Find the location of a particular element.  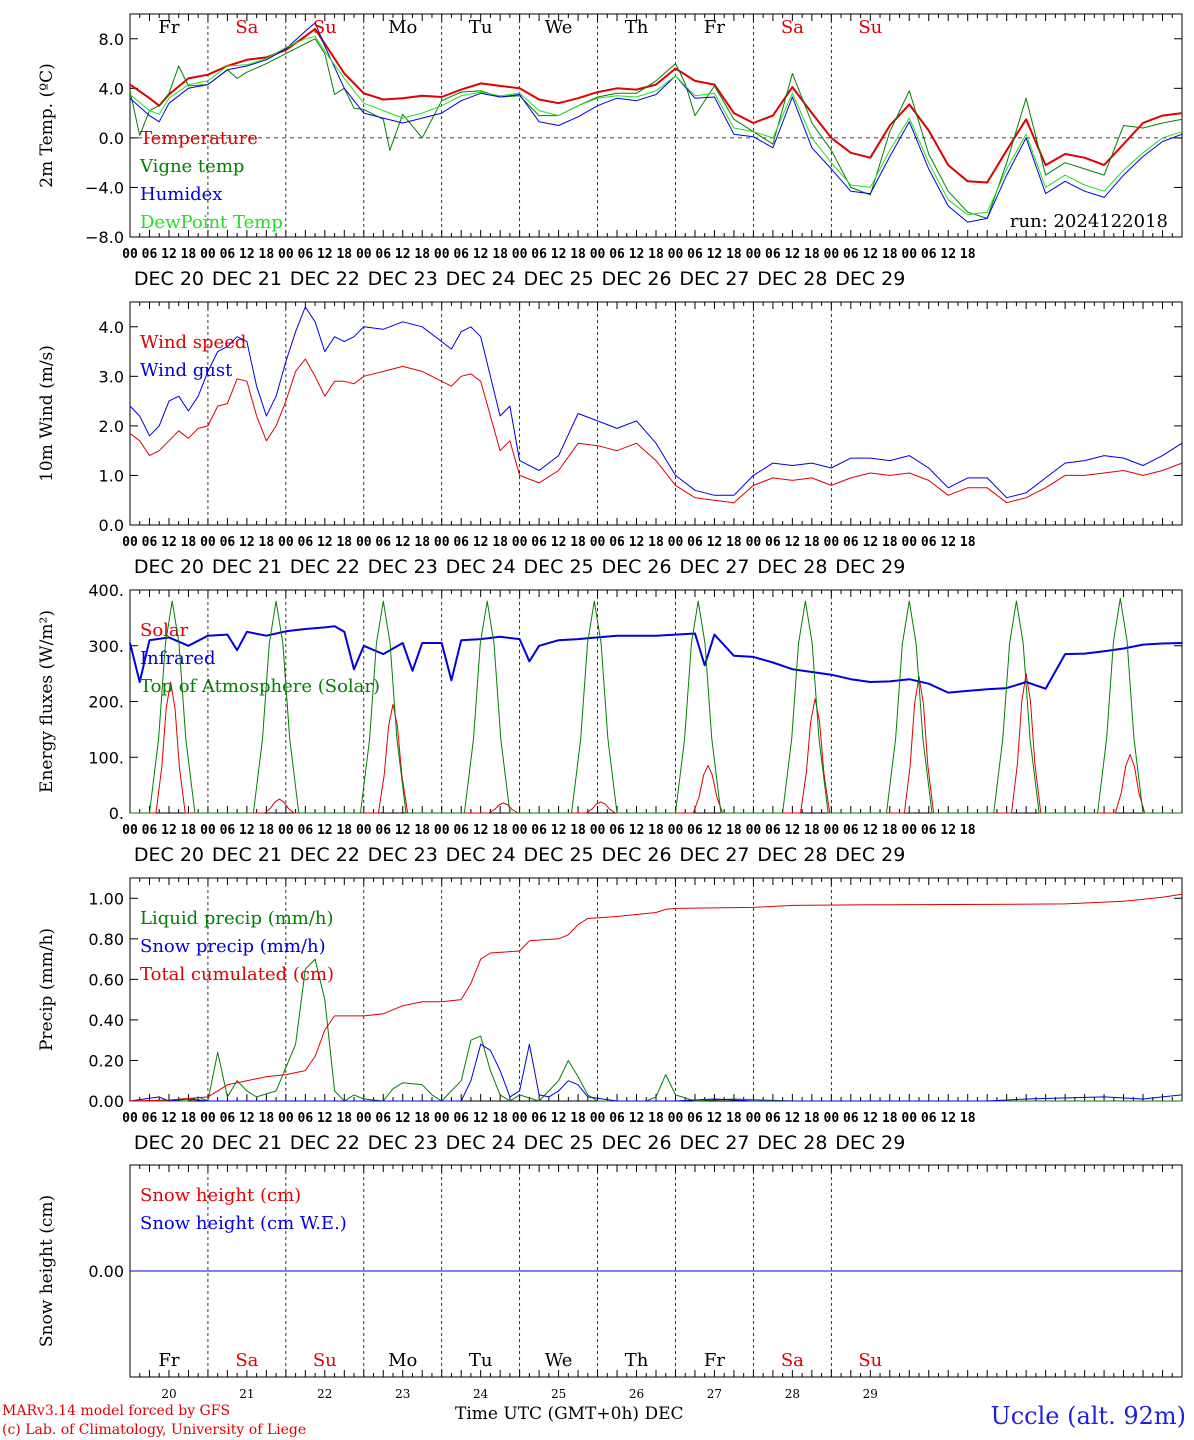

y-axis-label: 2m Temp. (ºC) is located at coordinates (47, 125).